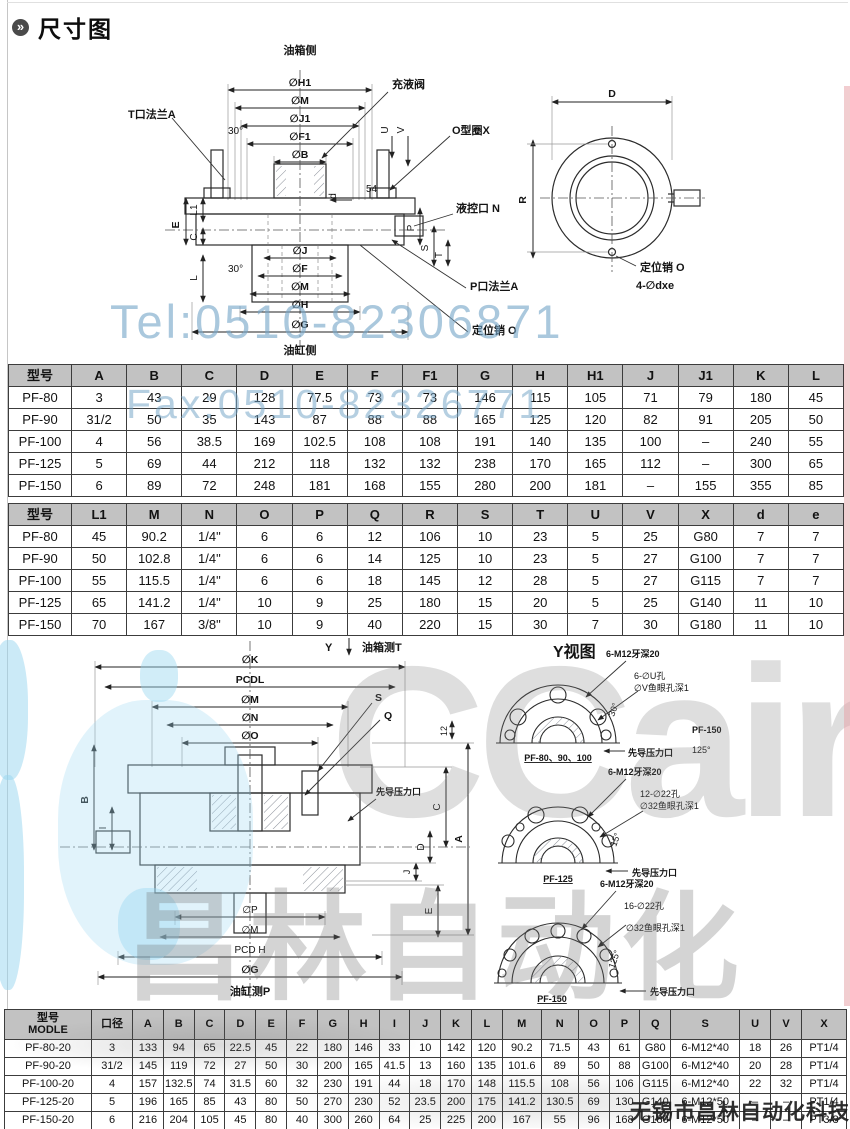 The width and height of the screenshot is (850, 1129). Describe the element at coordinates (40, 485) in the screenshot. I see `row-model: PF-150` at that location.